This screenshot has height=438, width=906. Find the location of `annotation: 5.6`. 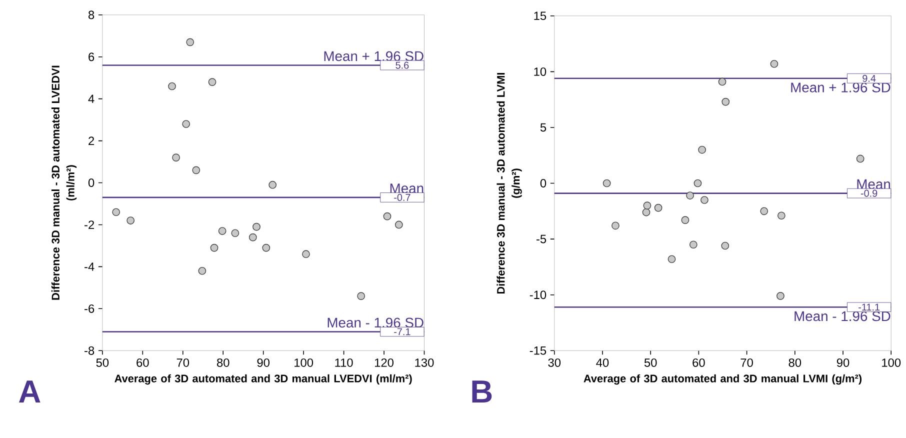

annotation: 5.6 is located at coordinates (402, 65).